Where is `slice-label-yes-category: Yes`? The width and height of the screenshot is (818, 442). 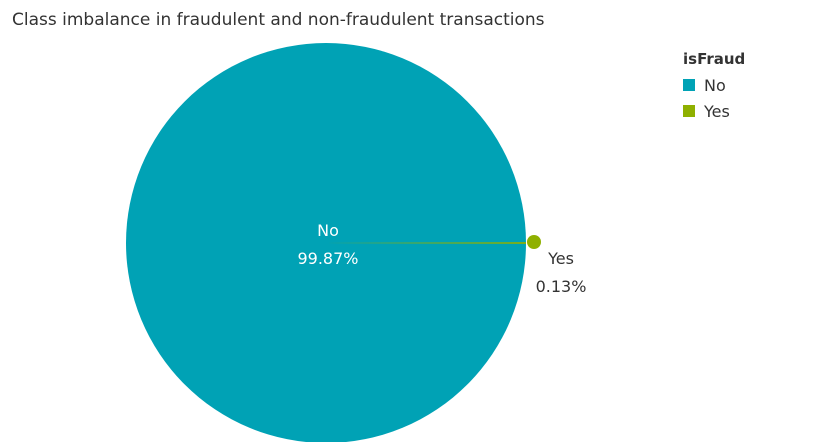 slice-label-yes-category: Yes is located at coordinates (560, 258).